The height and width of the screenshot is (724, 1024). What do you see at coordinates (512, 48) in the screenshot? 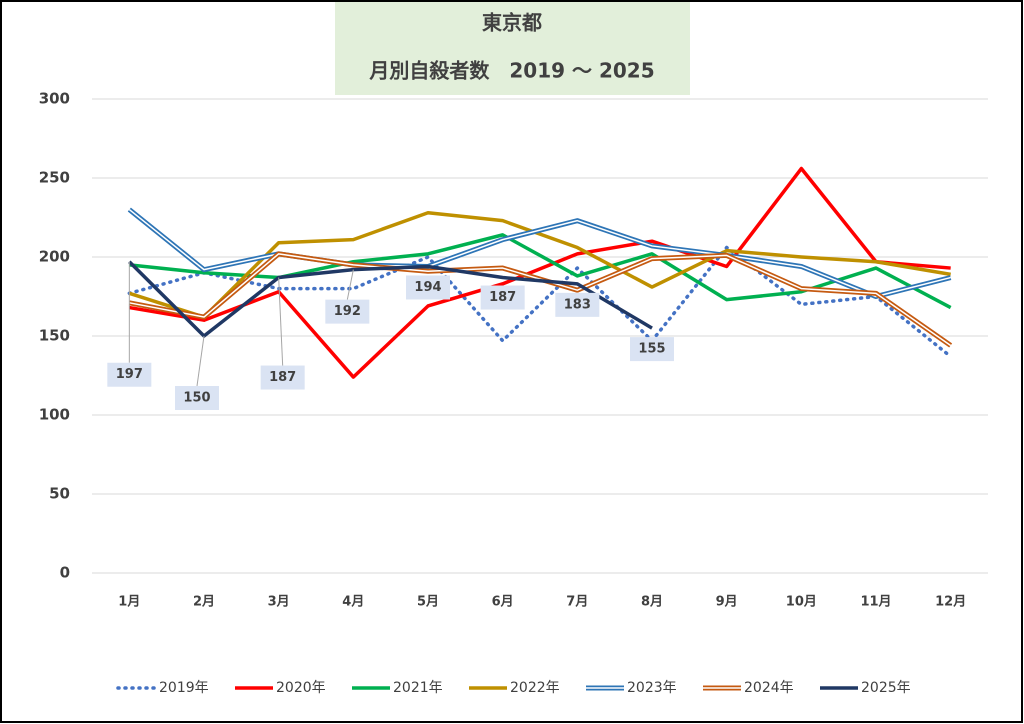
I see `title-box` at bounding box center [512, 48].